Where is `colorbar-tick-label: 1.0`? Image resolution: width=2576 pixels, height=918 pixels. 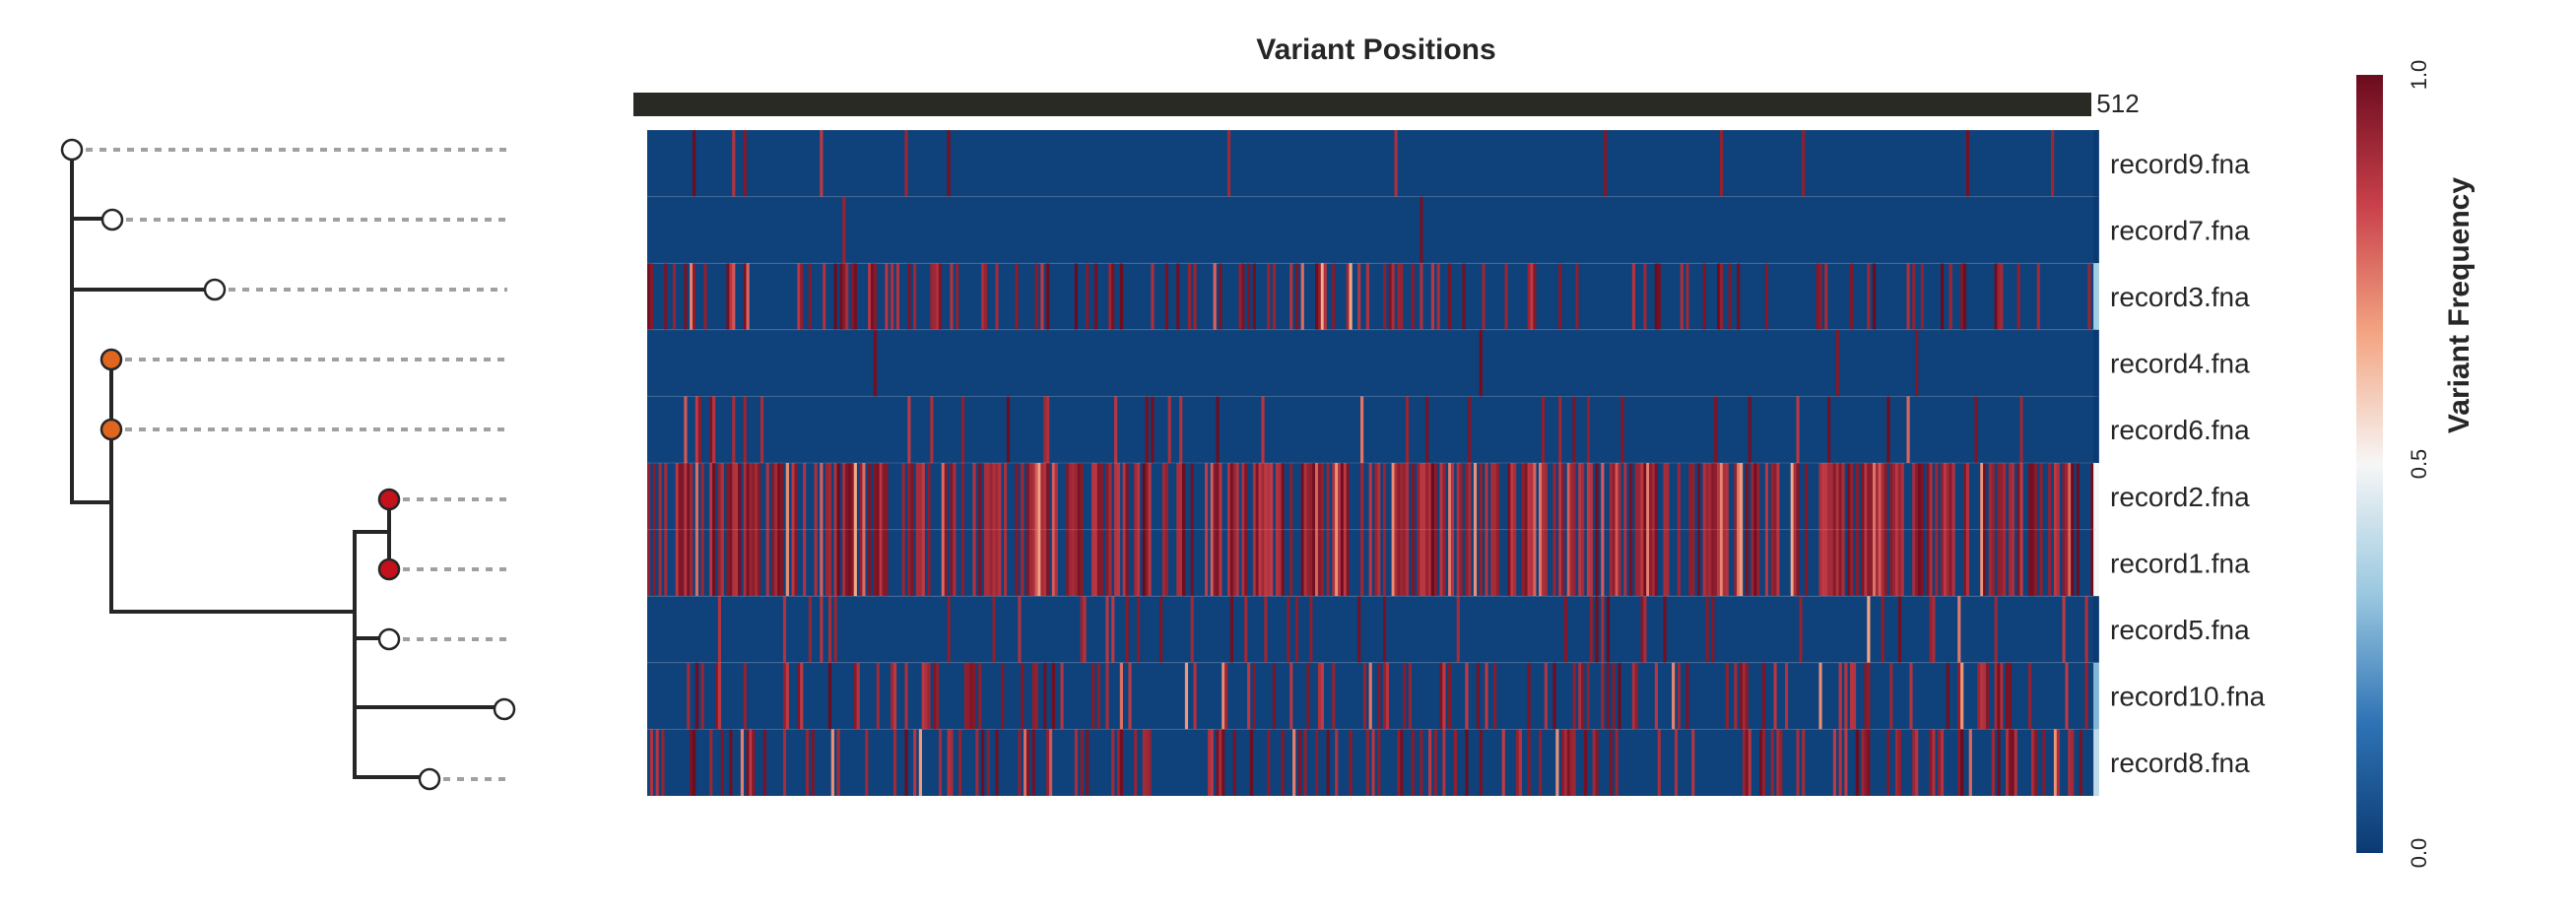
colorbar-tick-label: 1.0 is located at coordinates (2419, 76).